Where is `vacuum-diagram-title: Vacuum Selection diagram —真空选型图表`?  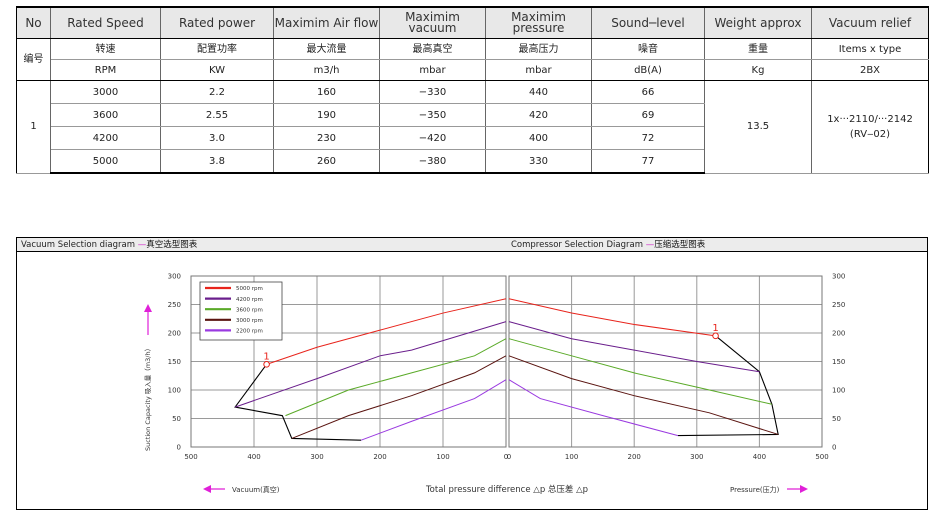
vacuum-diagram-title: Vacuum Selection diagram —真空选型图表 is located at coordinates (109, 245).